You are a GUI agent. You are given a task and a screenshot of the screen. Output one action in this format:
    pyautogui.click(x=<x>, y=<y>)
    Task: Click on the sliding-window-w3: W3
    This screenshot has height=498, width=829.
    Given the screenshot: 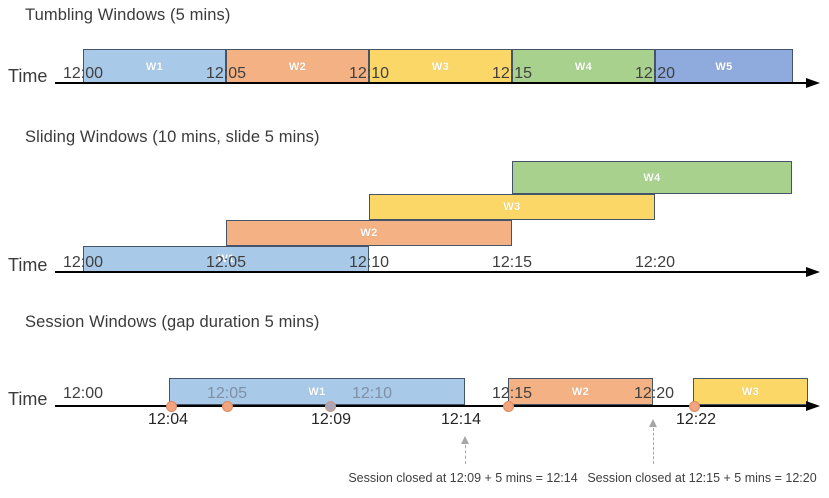 What is the action you would take?
    pyautogui.click(x=512, y=207)
    